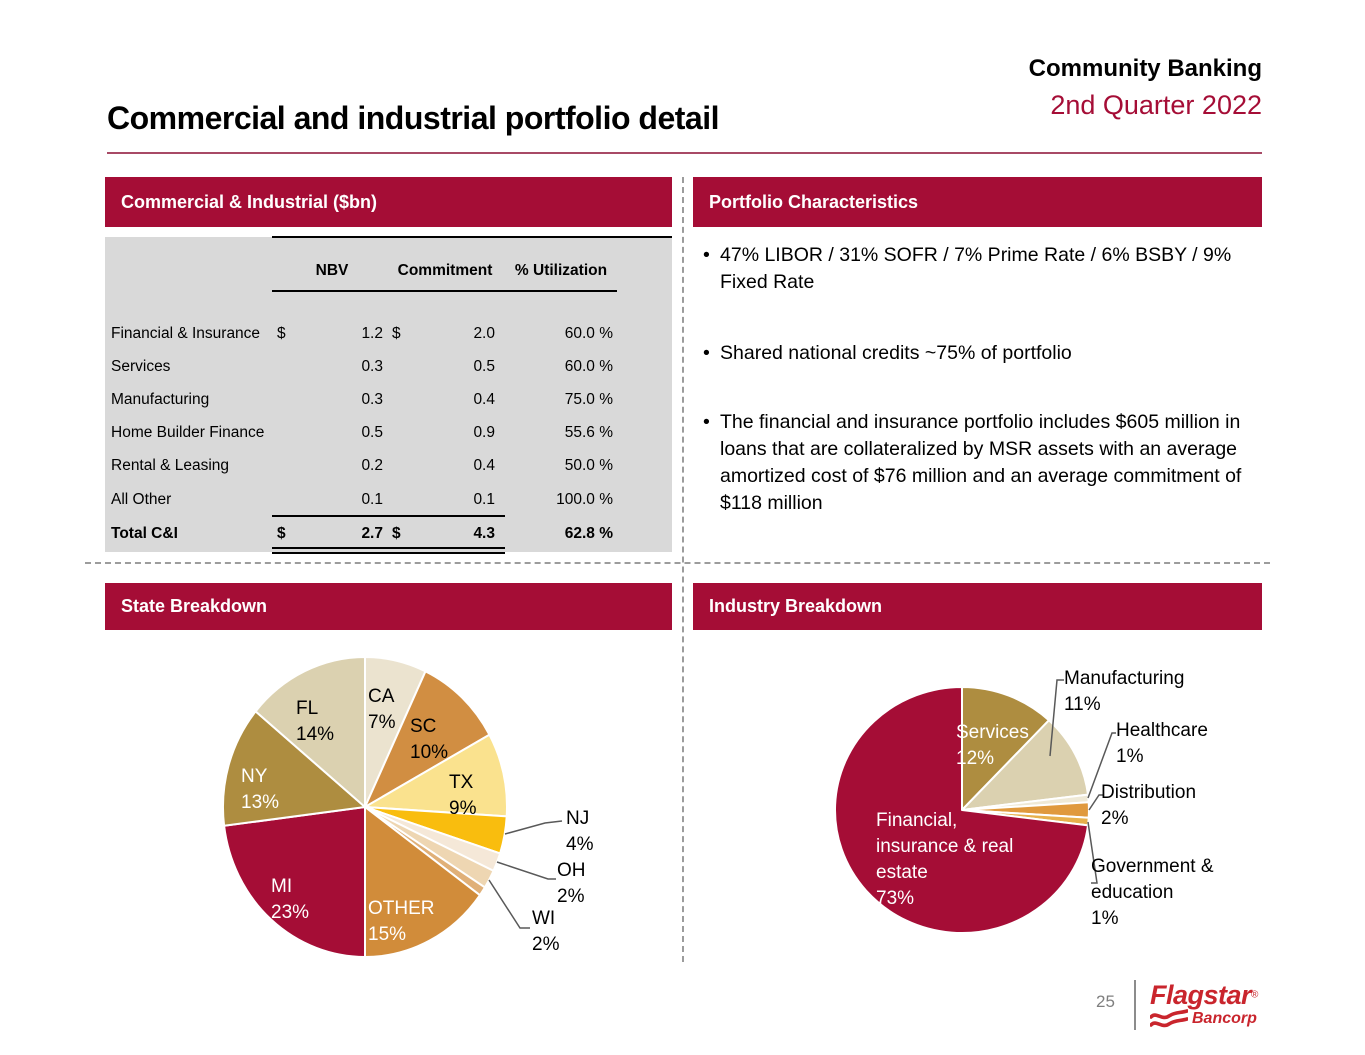  Describe the element at coordinates (144, 533) in the screenshot. I see `row-label: Total C&I` at that location.